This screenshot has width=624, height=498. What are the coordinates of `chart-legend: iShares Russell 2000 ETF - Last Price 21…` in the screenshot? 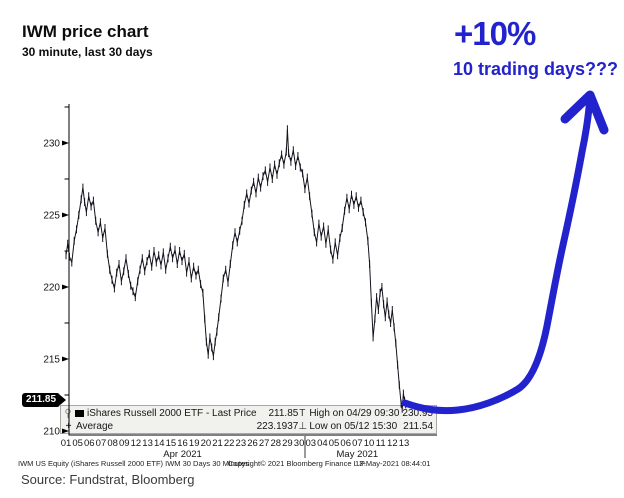 It's located at (248, 419).